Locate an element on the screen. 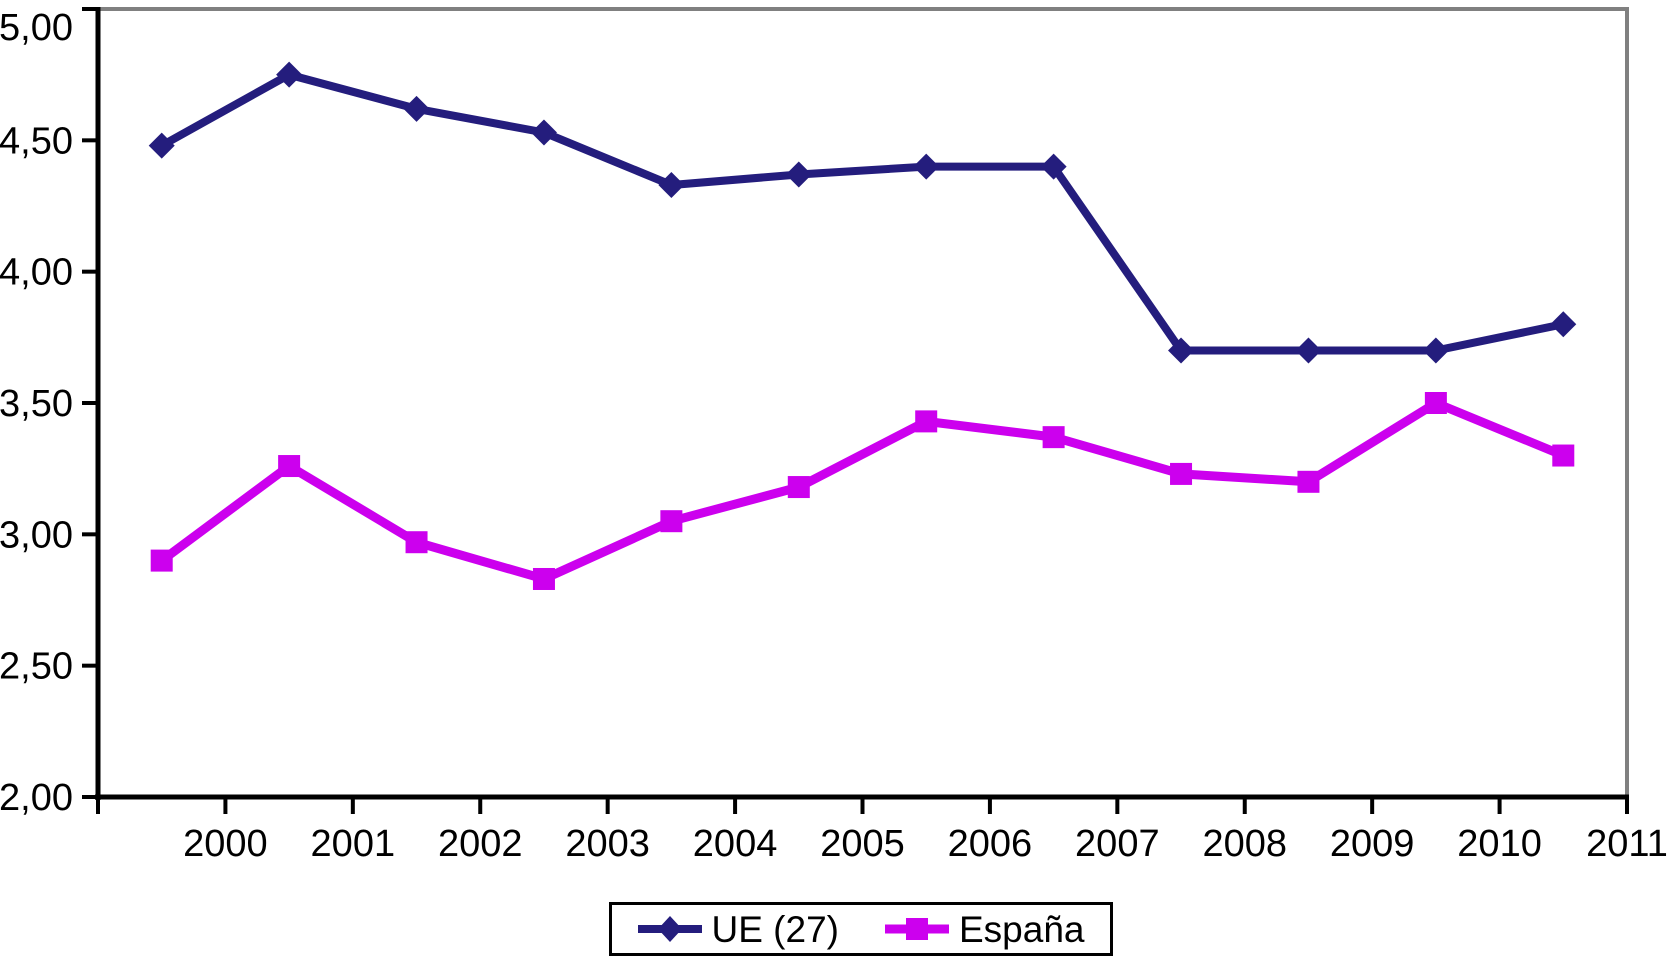 The image size is (1670, 961). y-tick-label: 4,00 is located at coordinates (36, 273).